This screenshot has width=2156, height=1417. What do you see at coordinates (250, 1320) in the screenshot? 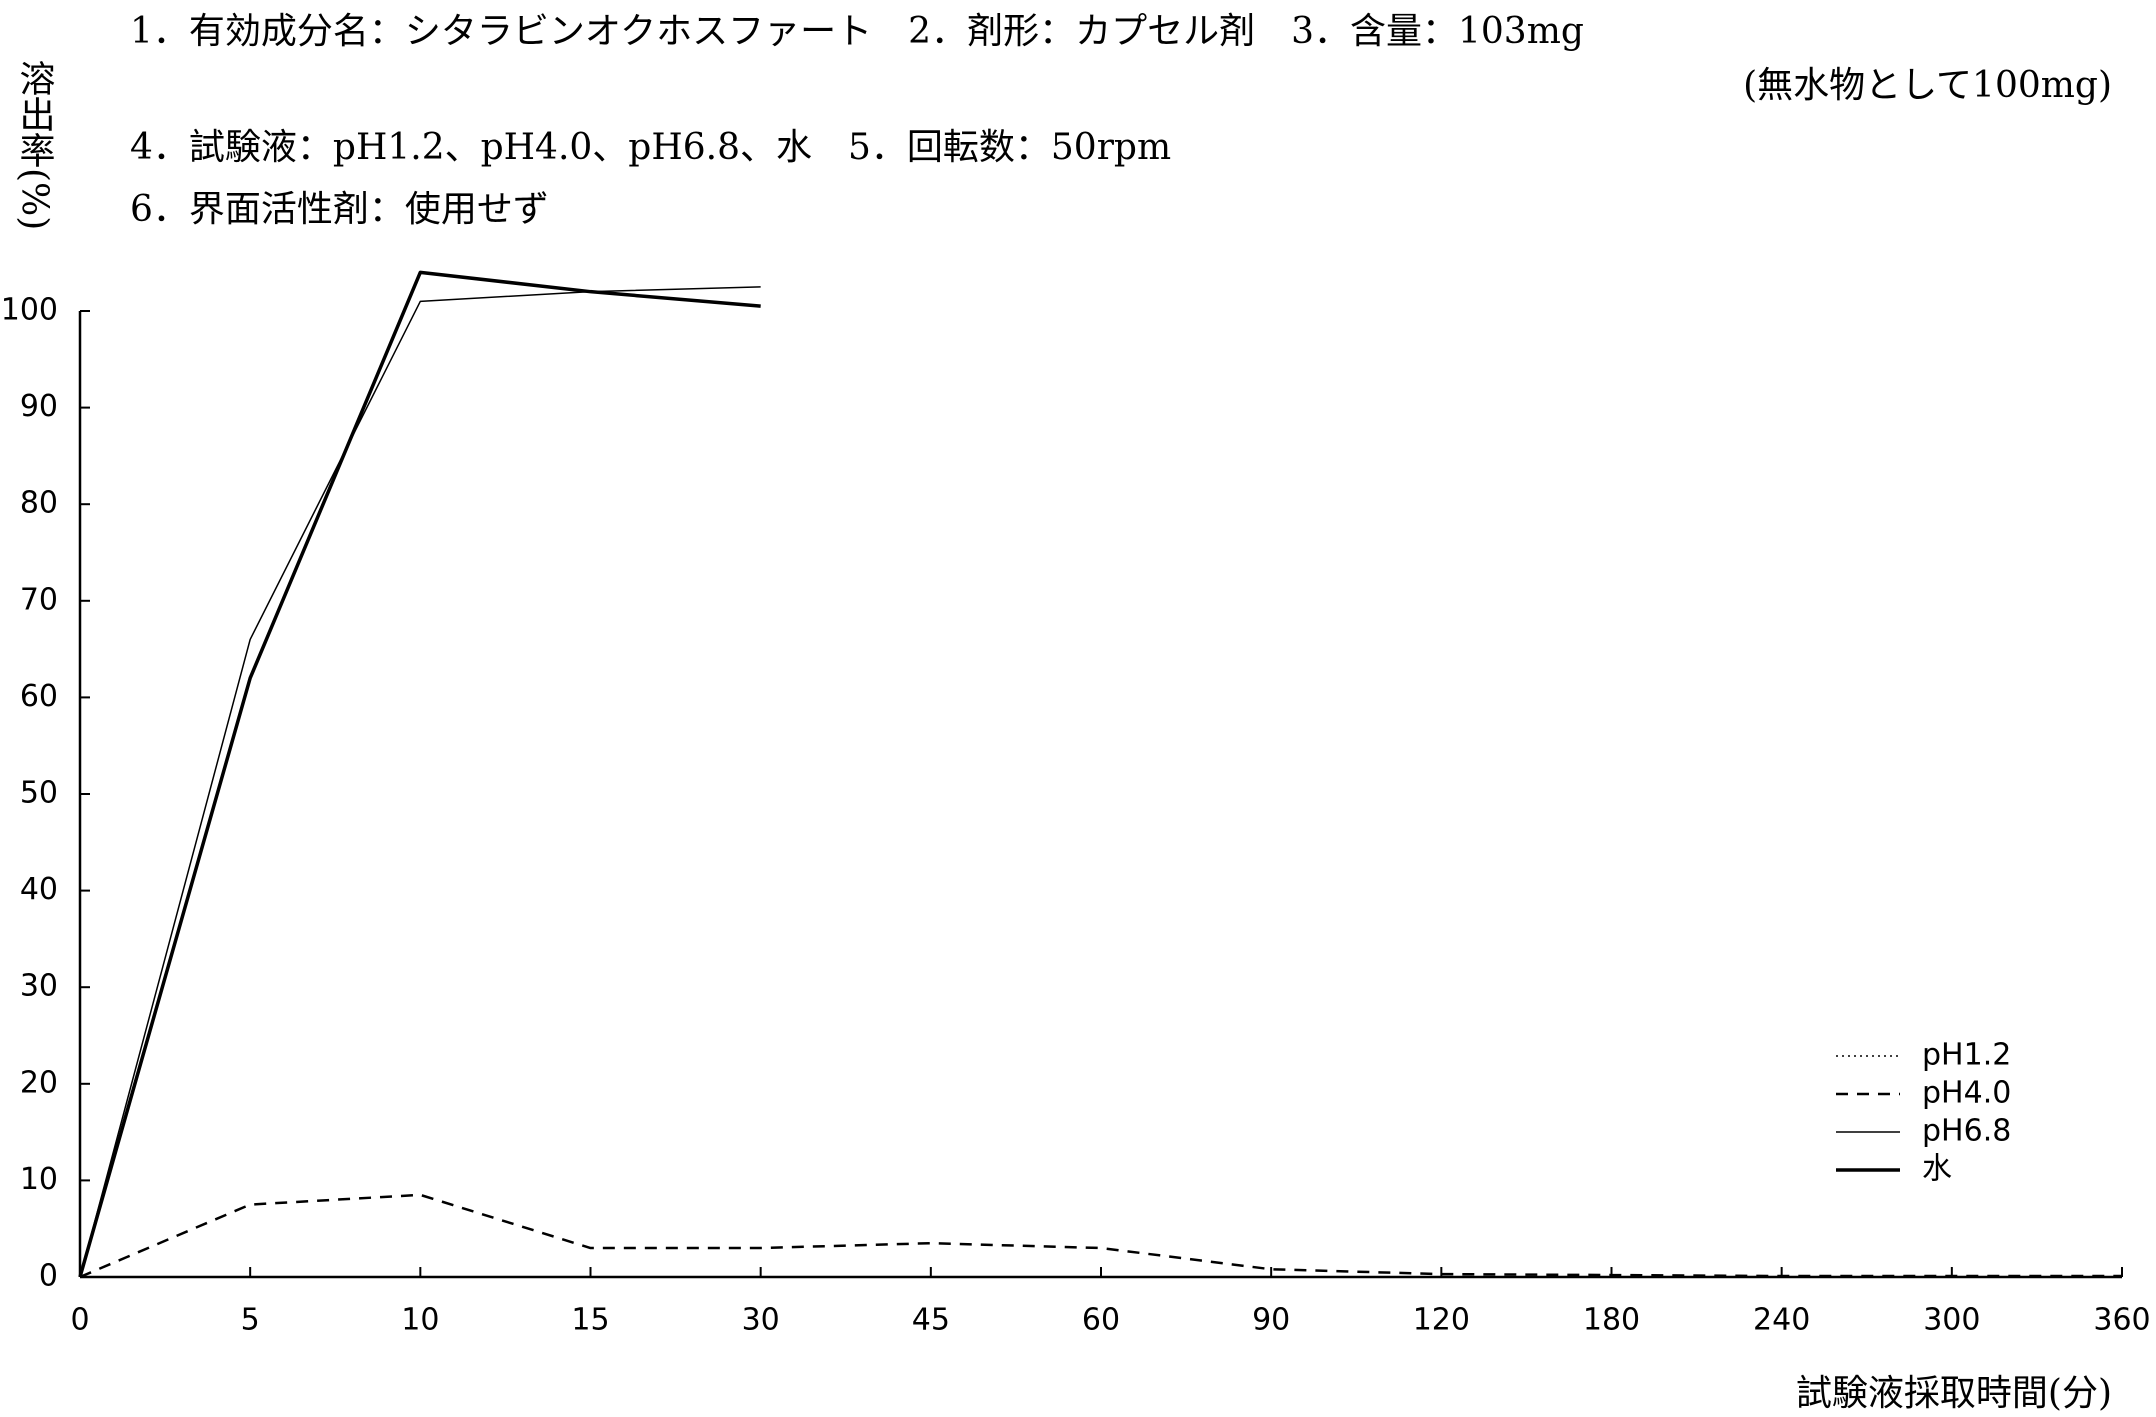
I see `x-tick-label: 5` at bounding box center [250, 1320].